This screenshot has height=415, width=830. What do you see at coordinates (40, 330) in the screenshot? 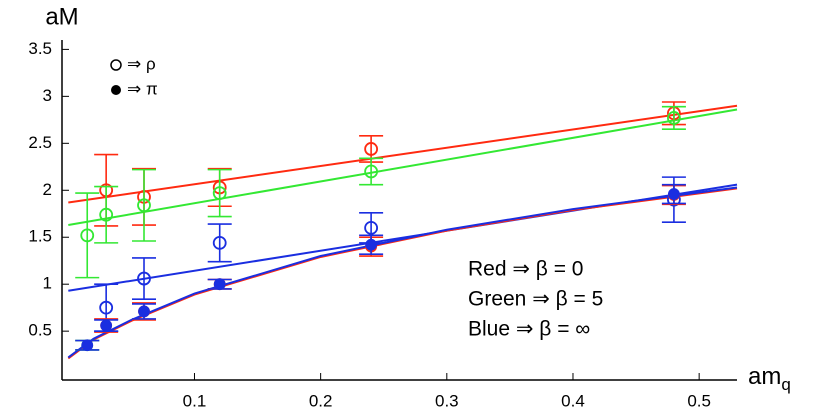
I see `y-tick-label: 0.5` at bounding box center [40, 330].